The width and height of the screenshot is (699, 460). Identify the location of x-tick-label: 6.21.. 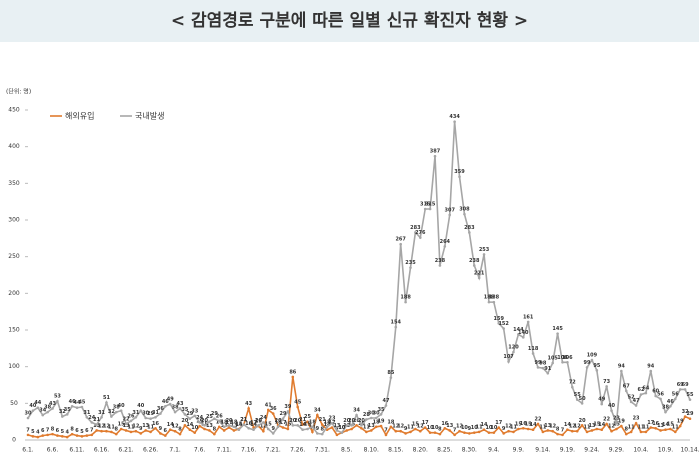
(125, 450).